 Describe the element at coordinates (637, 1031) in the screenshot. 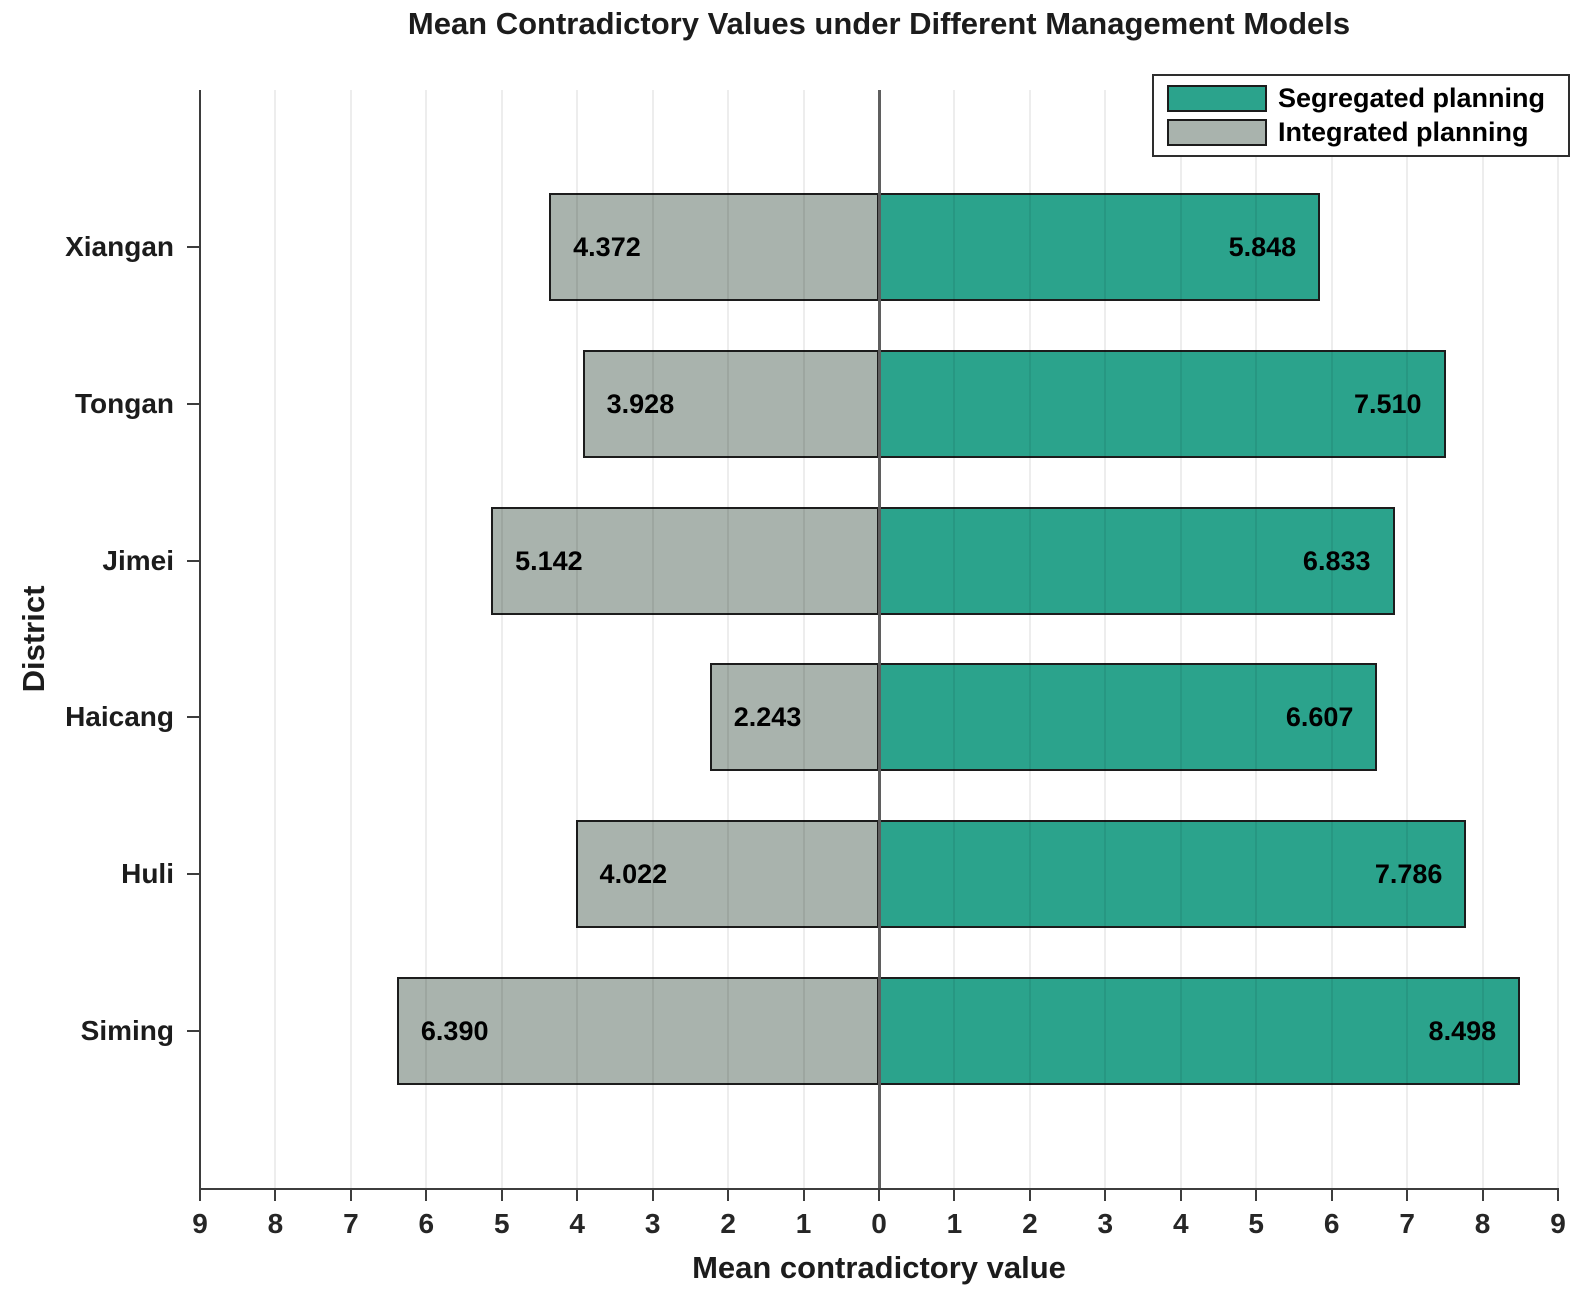

I see `bar-integrated-siming` at that location.